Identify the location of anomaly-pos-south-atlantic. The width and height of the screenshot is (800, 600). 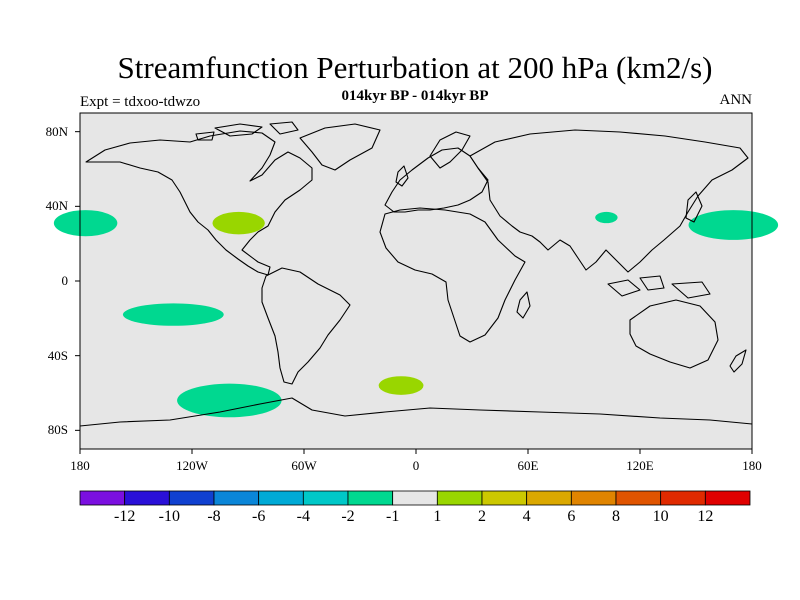
(401, 385).